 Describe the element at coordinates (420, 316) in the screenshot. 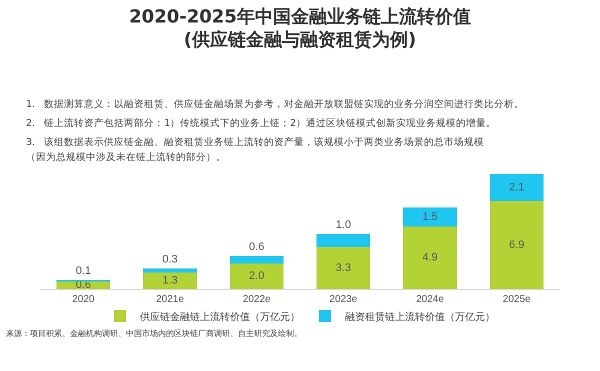

I see `legend-label: 融资租赁链上流转价值（万亿元）` at that location.